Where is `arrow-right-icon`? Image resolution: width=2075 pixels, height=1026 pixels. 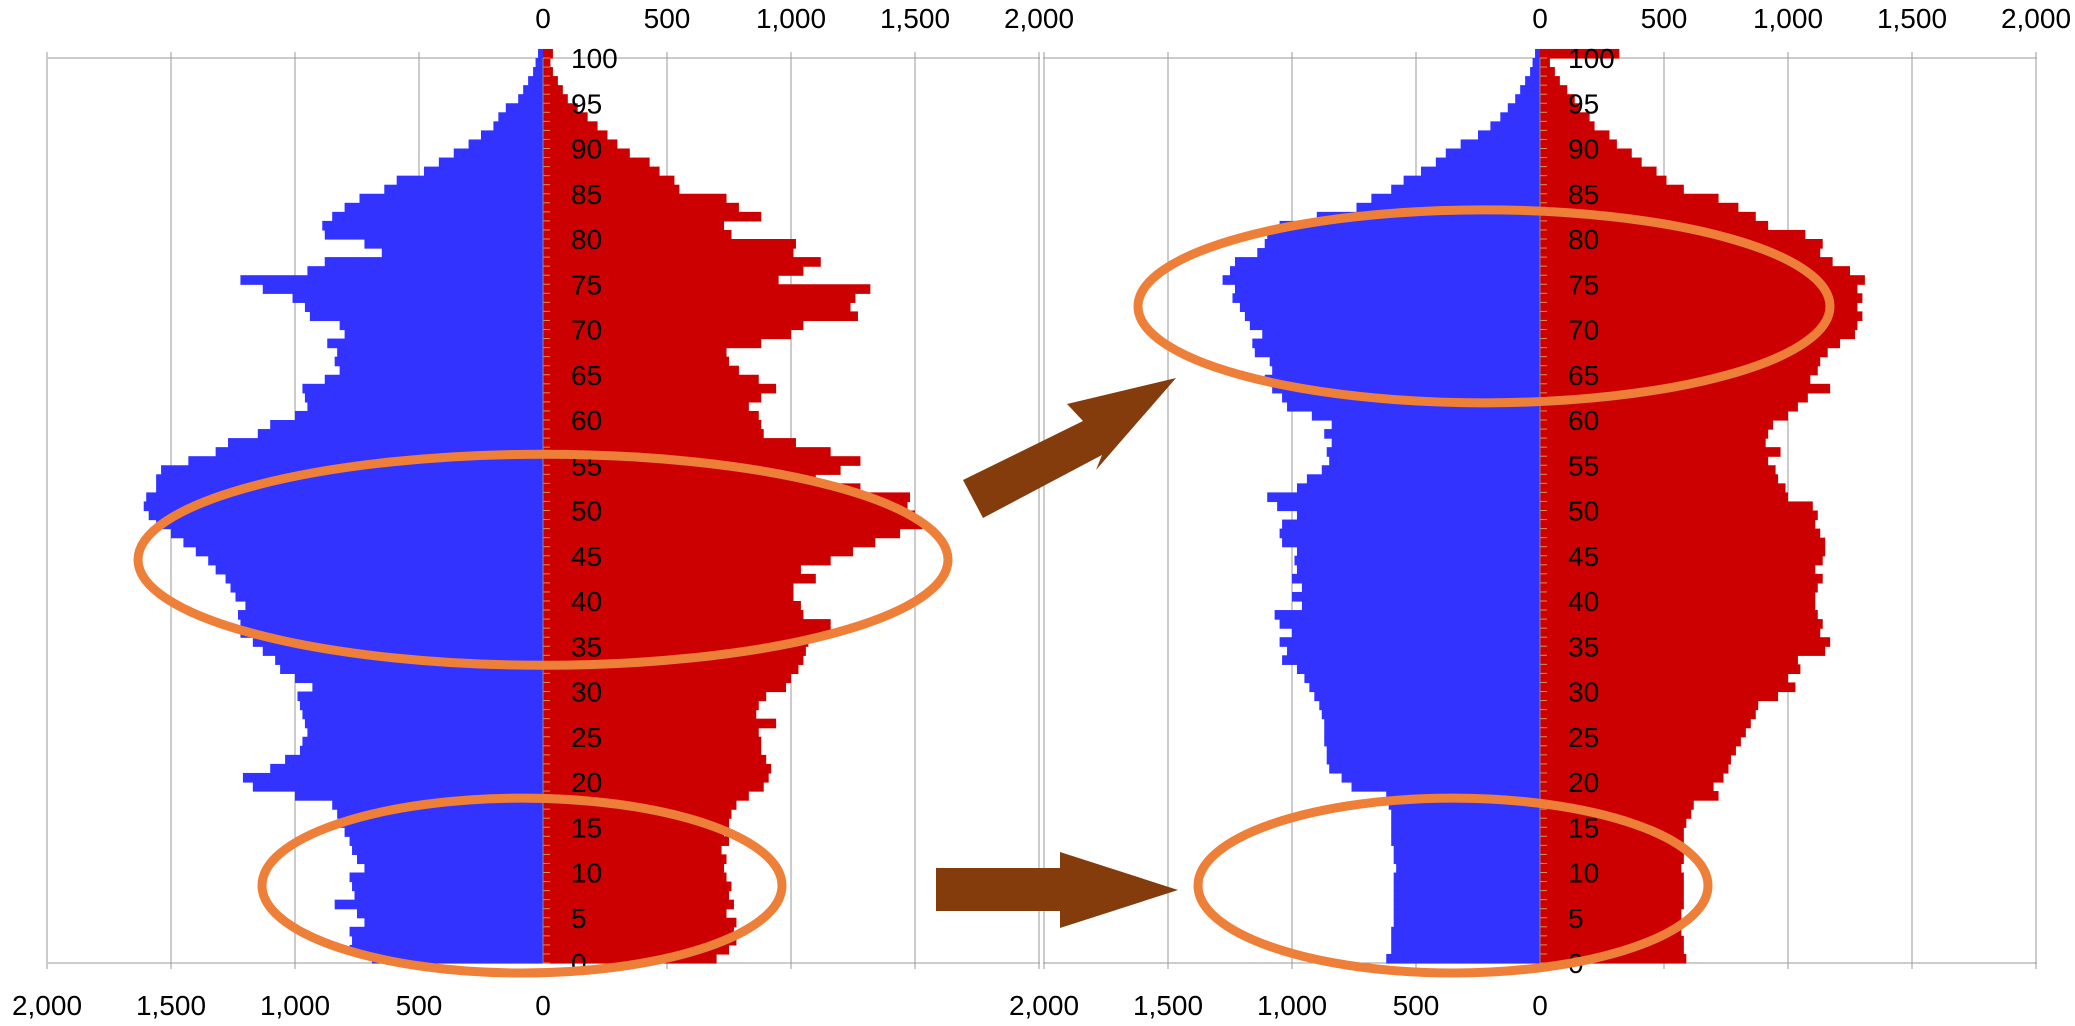 arrow-right-icon is located at coordinates (1057, 890).